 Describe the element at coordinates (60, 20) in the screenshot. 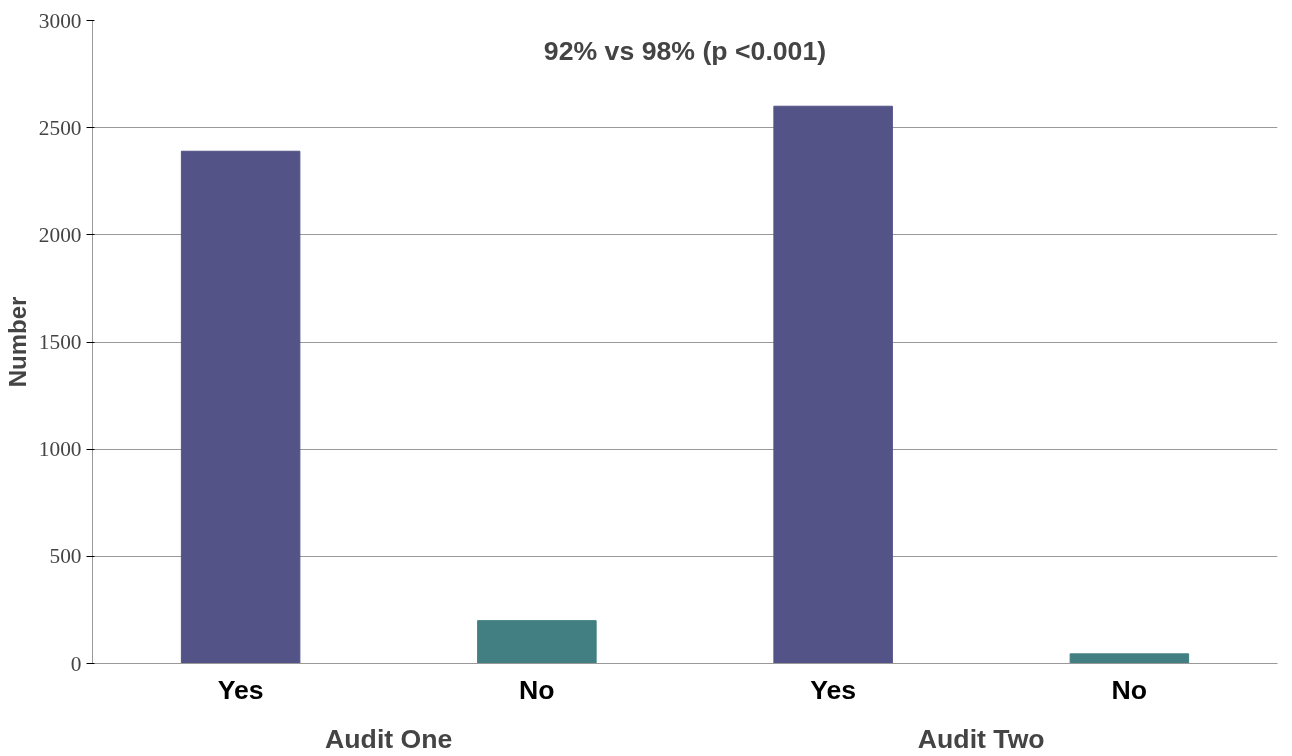

I see `y-tick-label: 3000` at that location.